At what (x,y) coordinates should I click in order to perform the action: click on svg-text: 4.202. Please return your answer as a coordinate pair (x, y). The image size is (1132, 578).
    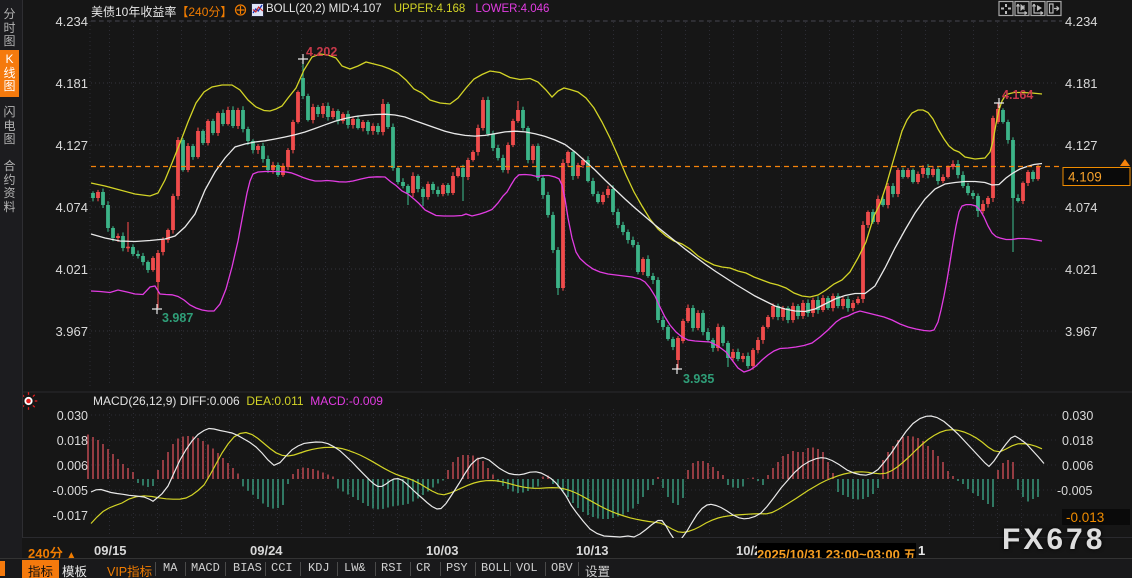
    Looking at the image, I should click on (321, 52).